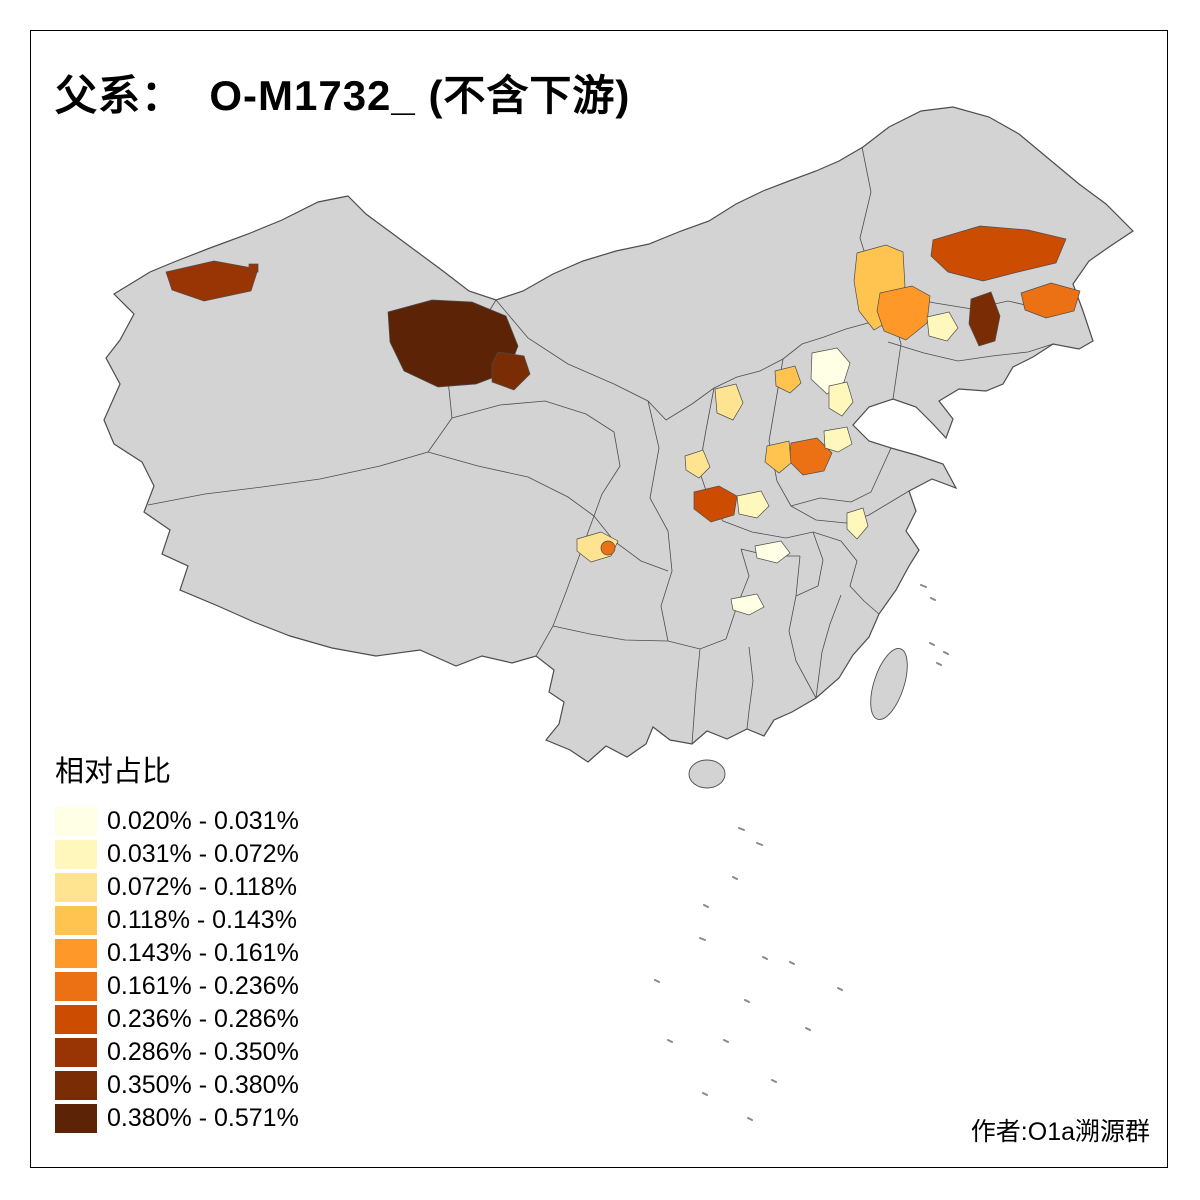 This screenshot has width=1200, height=1200. I want to click on taiwan-island, so click(889, 684).